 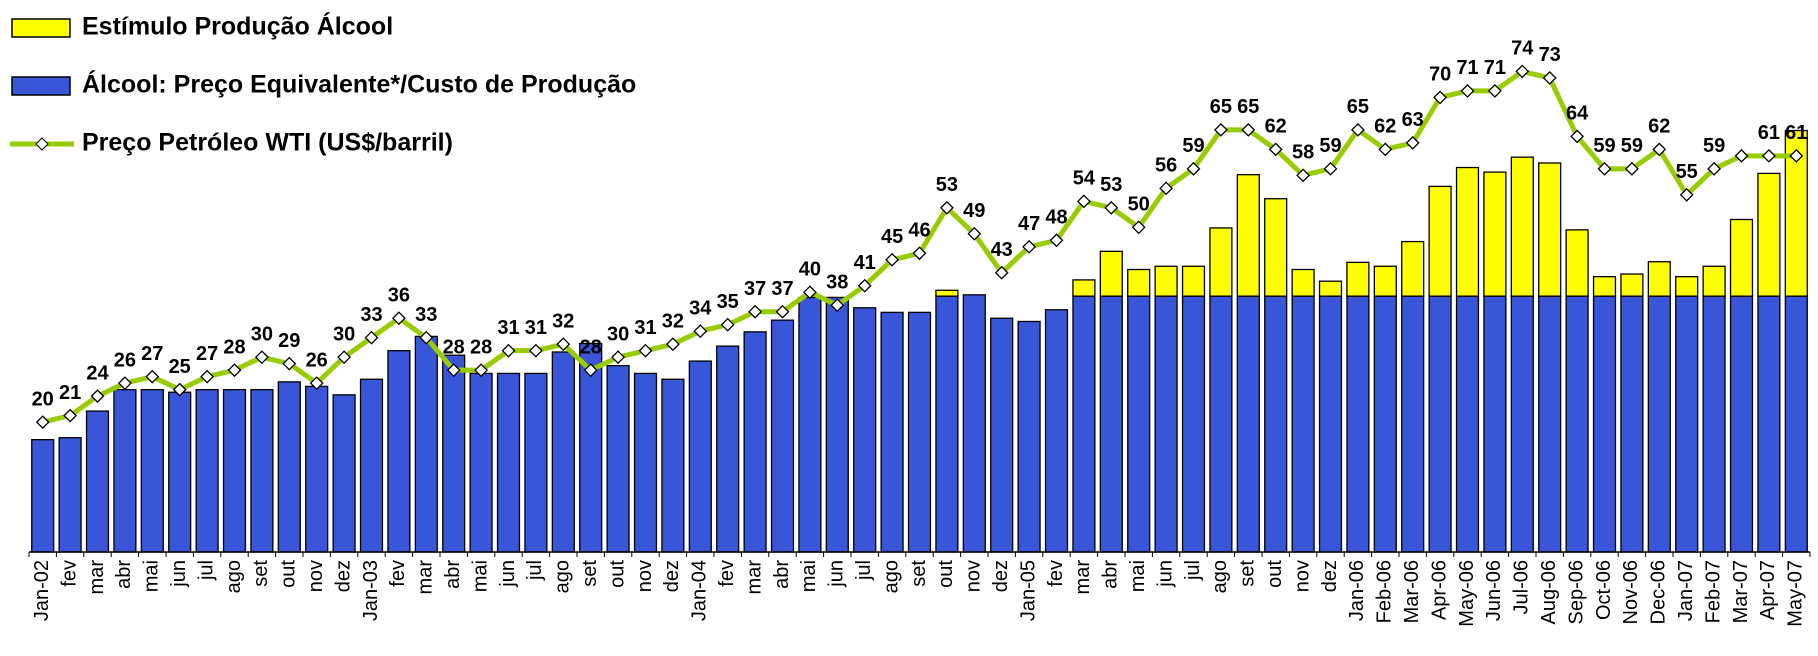 What do you see at coordinates (207, 354) in the screenshot?
I see `data-label: 27` at bounding box center [207, 354].